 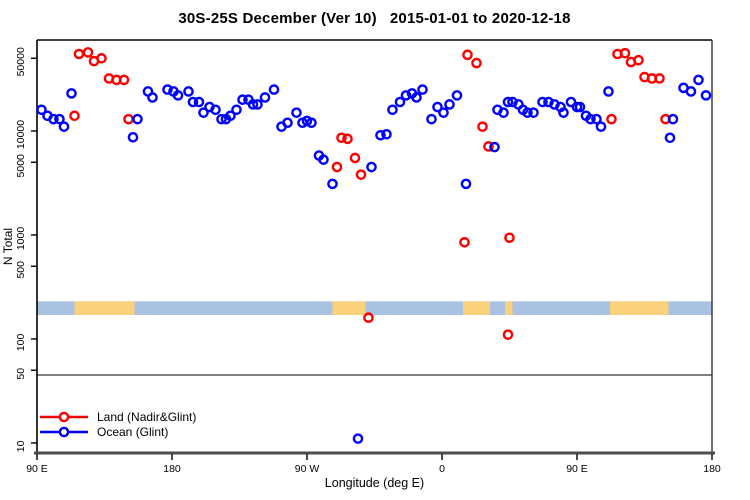 I want to click on y-axis-title: N Total, so click(x=8, y=246).